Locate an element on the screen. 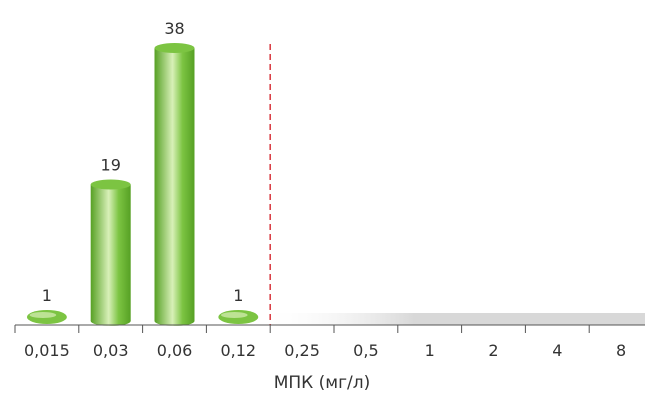  x-tick-label: 0,06 is located at coordinates (175, 350).